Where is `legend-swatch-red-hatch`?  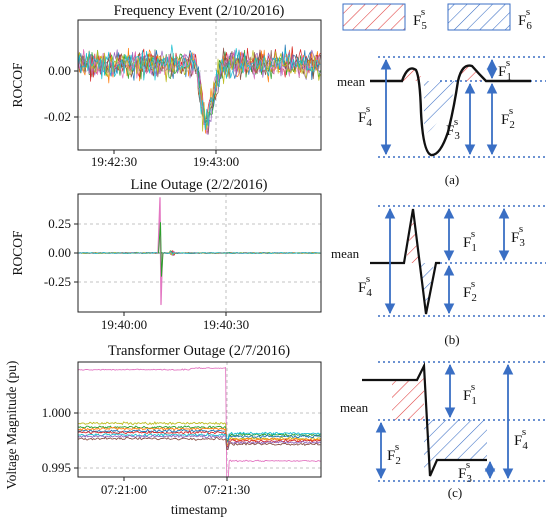
legend-swatch-red-hatch is located at coordinates (374, 17).